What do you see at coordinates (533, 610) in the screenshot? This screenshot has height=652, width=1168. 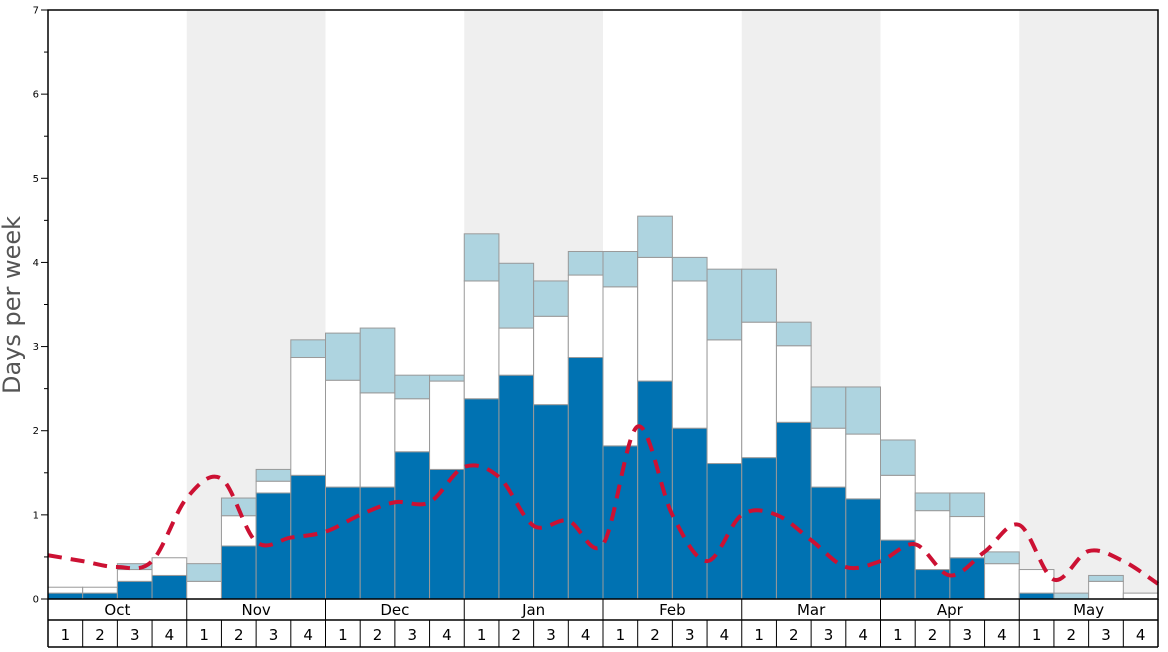 I see `month-label: Jan` at bounding box center [533, 610].